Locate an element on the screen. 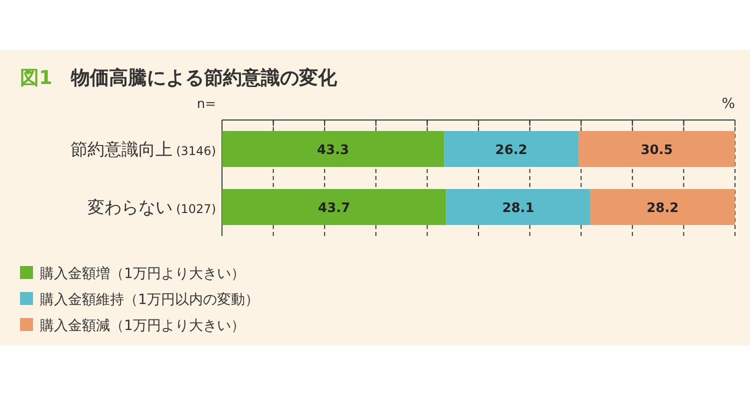 The image size is (750, 394). y-tick-label: 節約意識向上 (3146) is located at coordinates (143, 150).